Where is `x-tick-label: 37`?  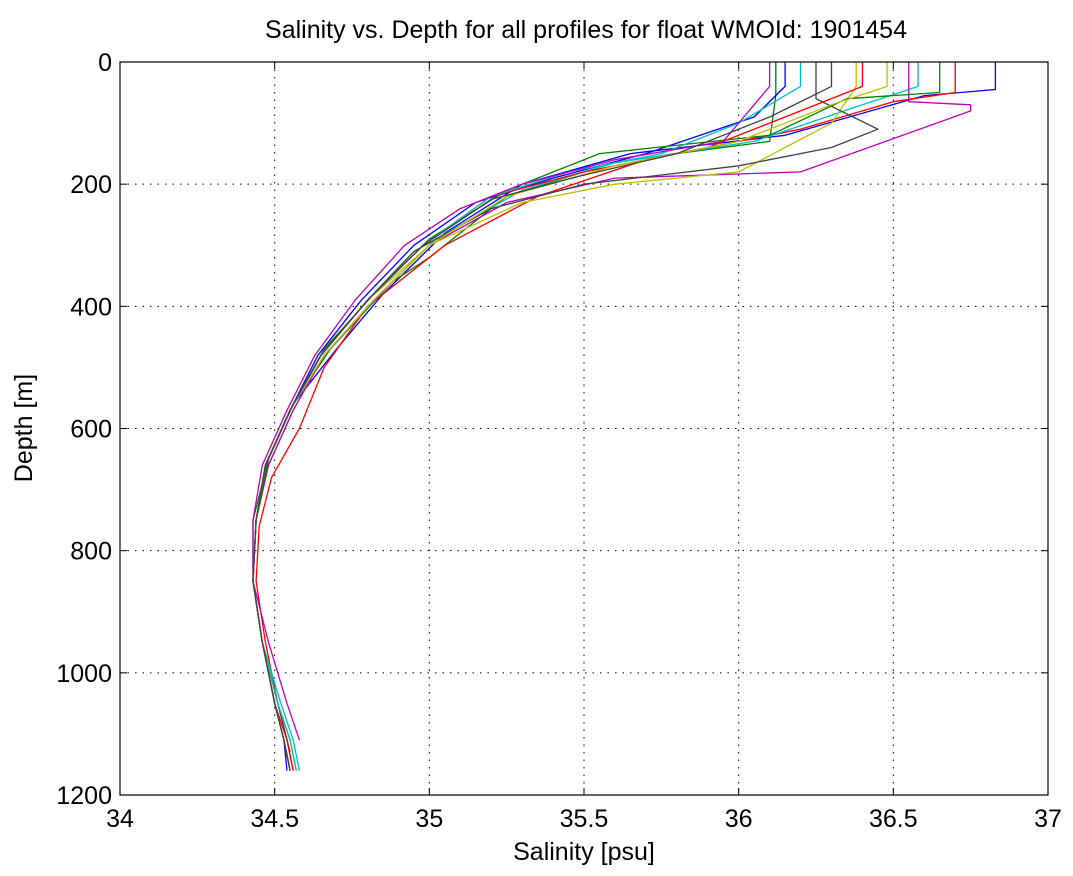 x-tick-label: 37 is located at coordinates (1048, 819).